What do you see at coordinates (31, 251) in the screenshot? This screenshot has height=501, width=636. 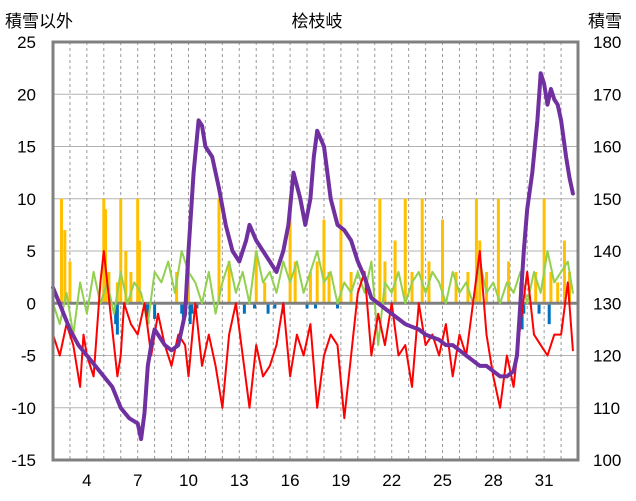 I see `left-tick-label: 5` at bounding box center [31, 251].